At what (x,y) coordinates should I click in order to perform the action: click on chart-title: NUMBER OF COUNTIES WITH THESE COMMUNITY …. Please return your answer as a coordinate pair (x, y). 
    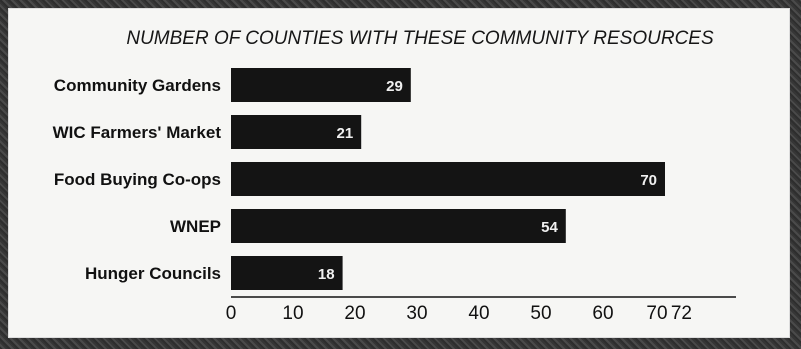
    Looking at the image, I should click on (420, 38).